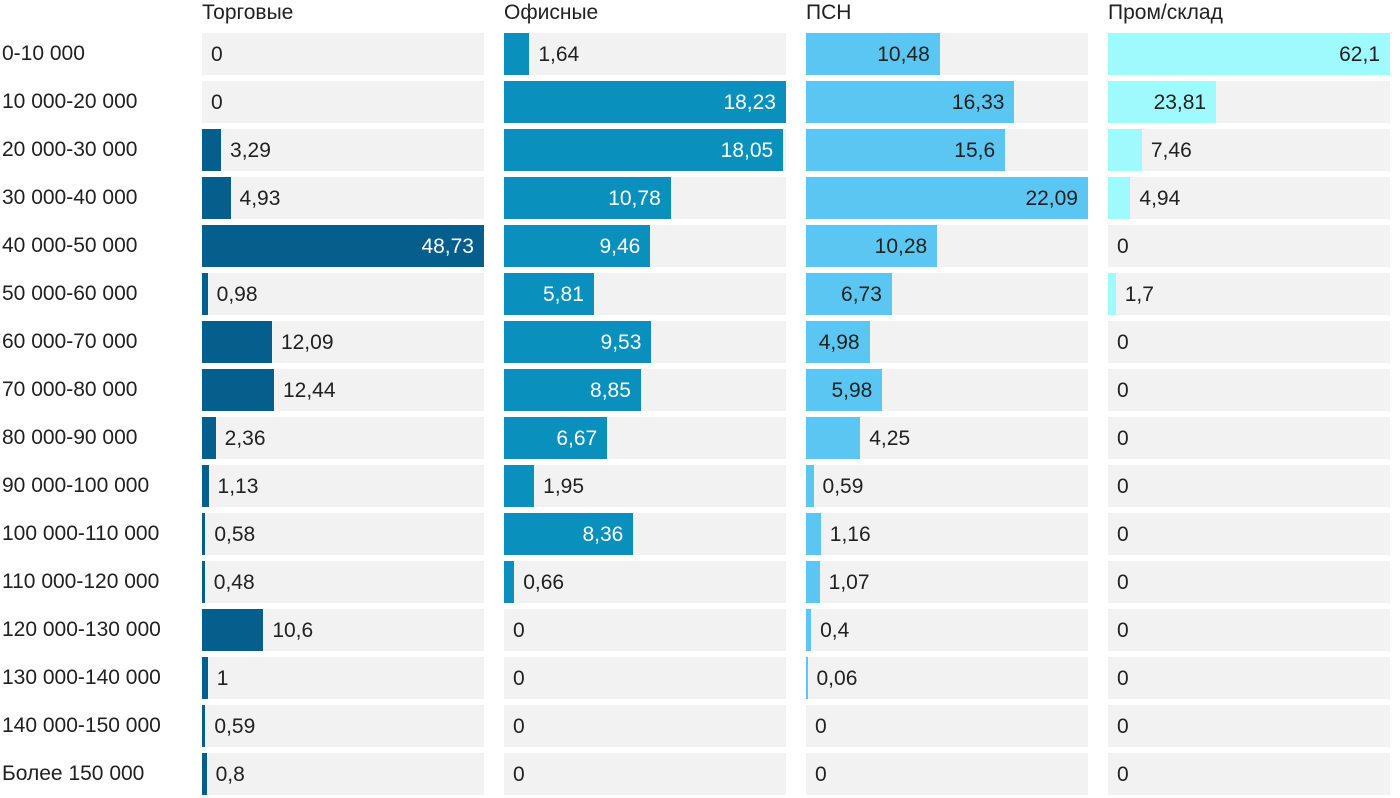  Describe the element at coordinates (81, 629) in the screenshot. I see `row-label: 120 000-130 000` at that location.